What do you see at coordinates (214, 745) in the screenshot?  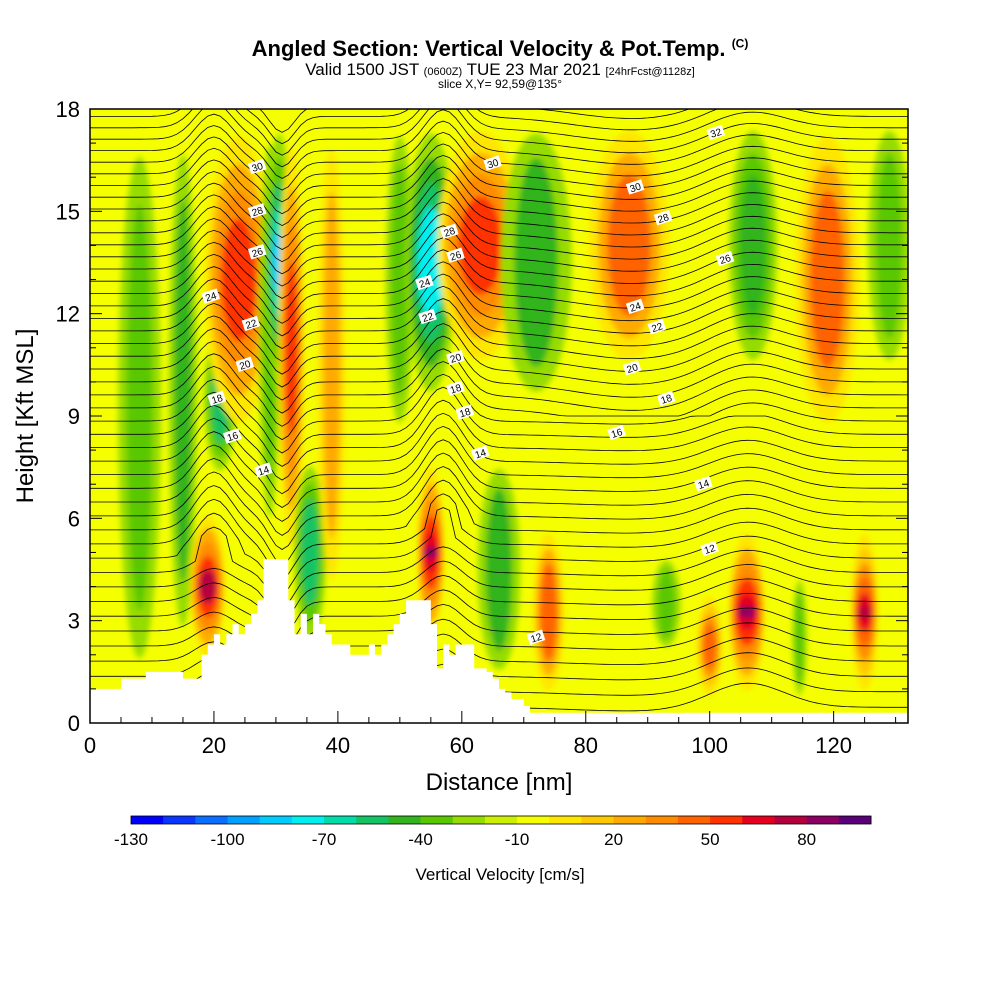 I see `x-tick-label: 20` at bounding box center [214, 745].